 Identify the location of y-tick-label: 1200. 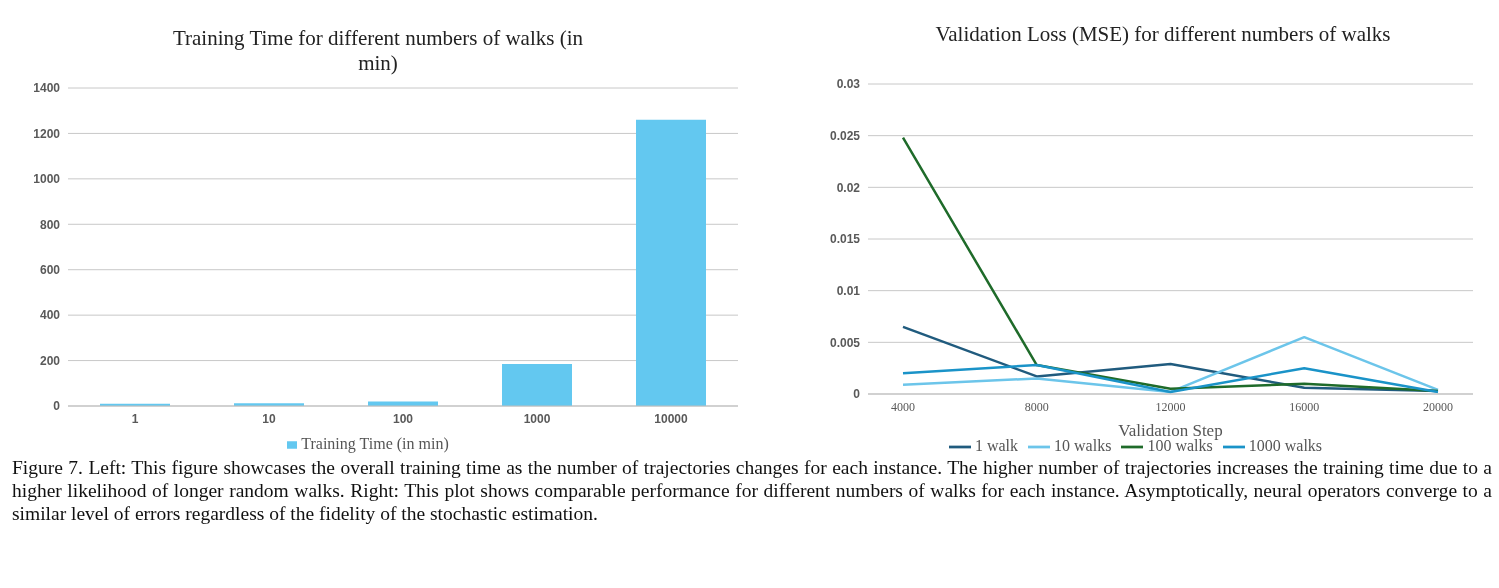
(47, 133).